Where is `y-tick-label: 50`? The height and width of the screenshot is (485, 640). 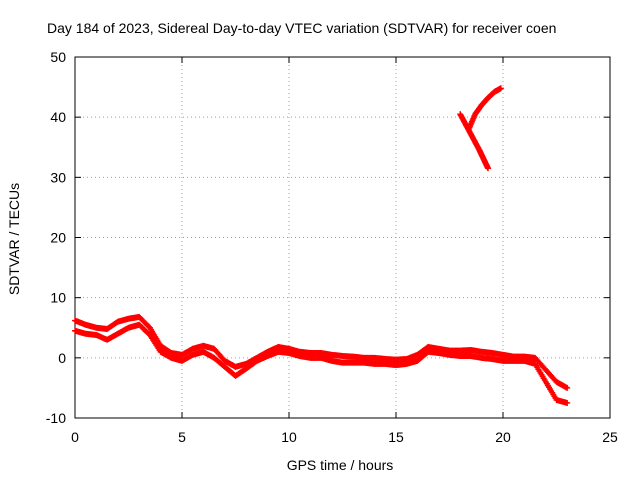 y-tick-label: 50 is located at coordinates (58, 57).